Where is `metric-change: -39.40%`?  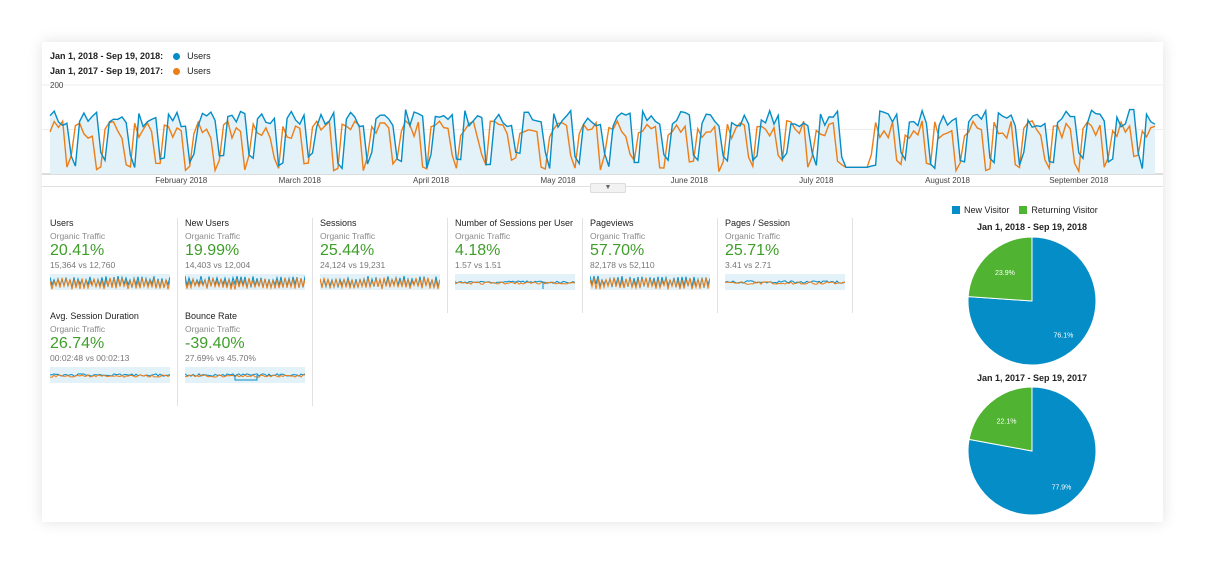 metric-change: -39.40% is located at coordinates (215, 343).